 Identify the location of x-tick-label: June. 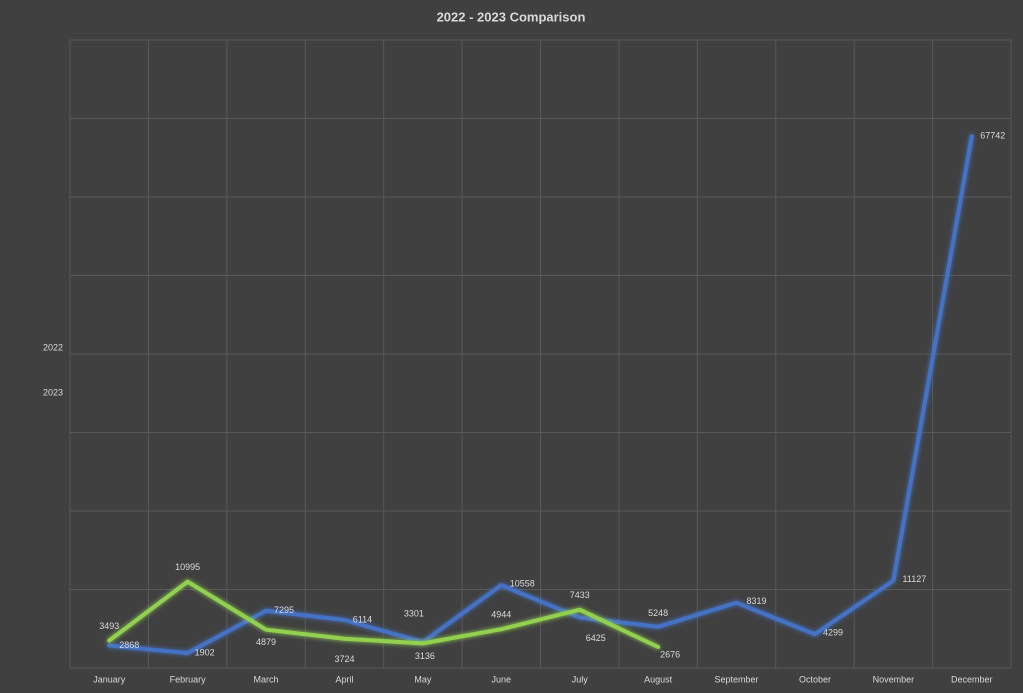
(502, 679).